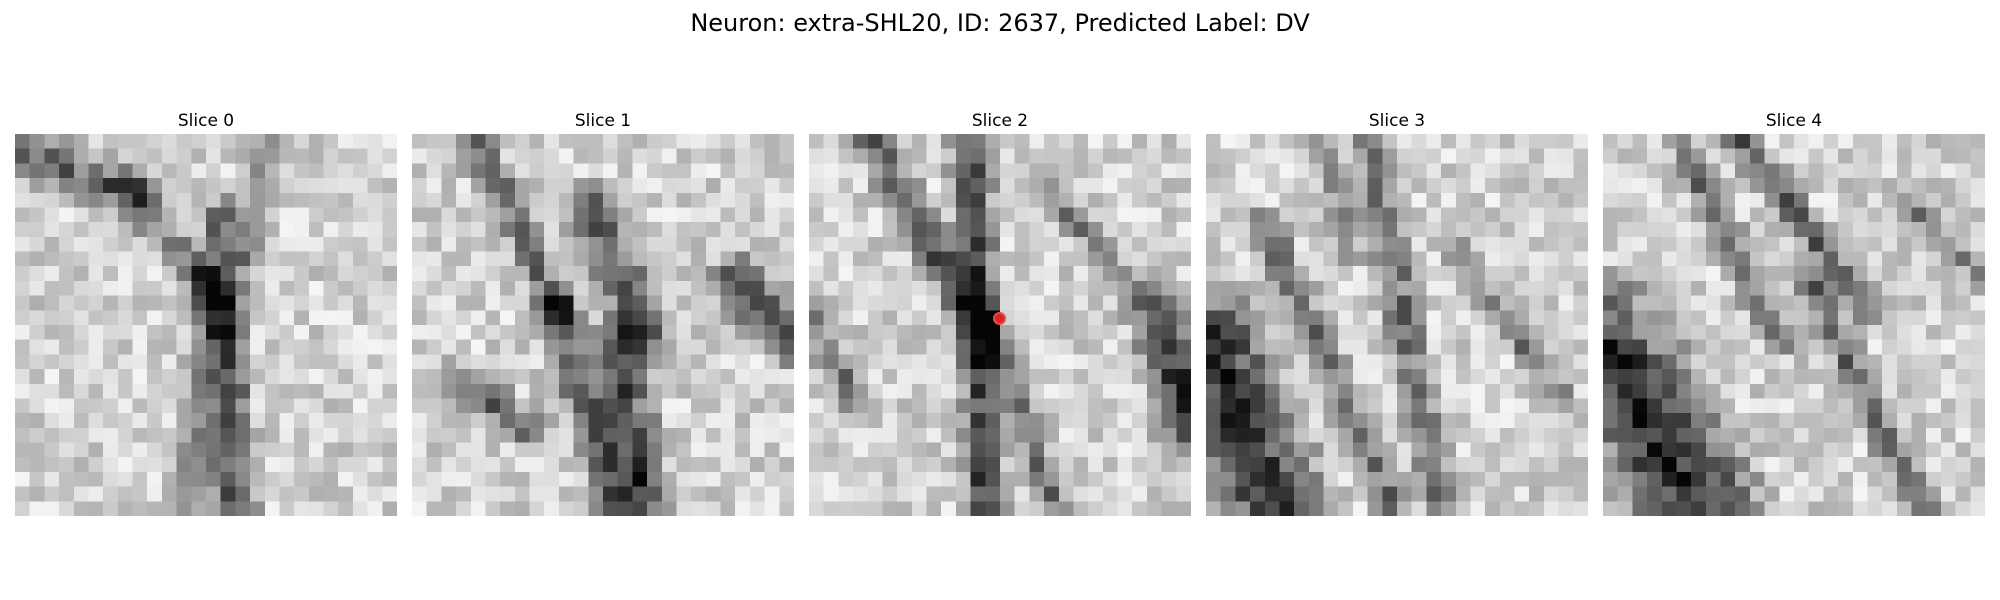 This screenshot has height=600, width=2000. I want to click on slice-title: Slice 2, so click(1000, 121).